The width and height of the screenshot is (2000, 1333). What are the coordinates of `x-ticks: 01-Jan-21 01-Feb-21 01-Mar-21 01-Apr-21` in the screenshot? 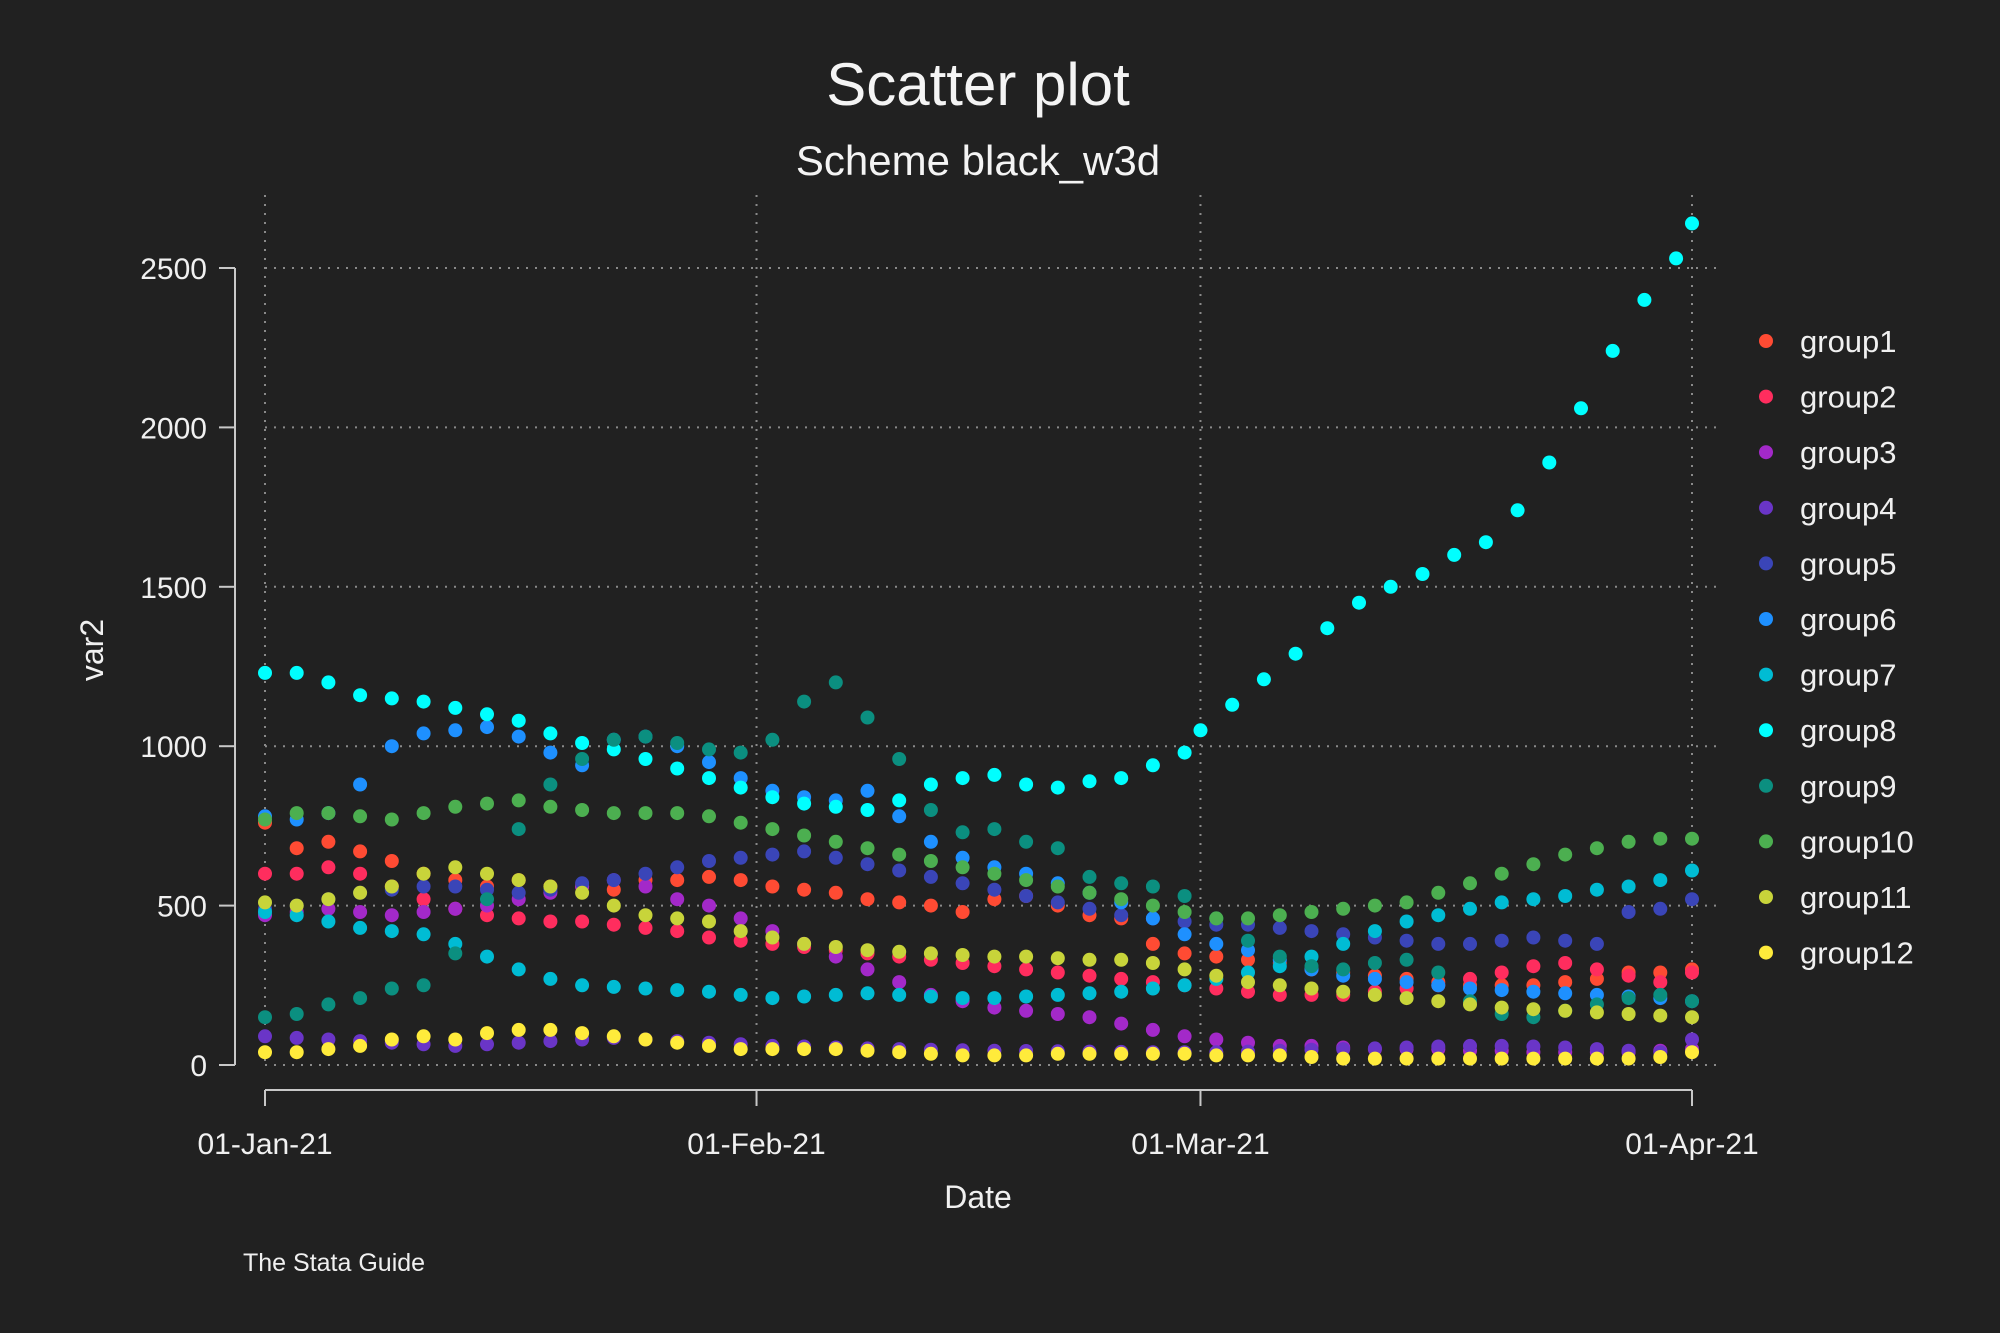 It's located at (978, 1125).